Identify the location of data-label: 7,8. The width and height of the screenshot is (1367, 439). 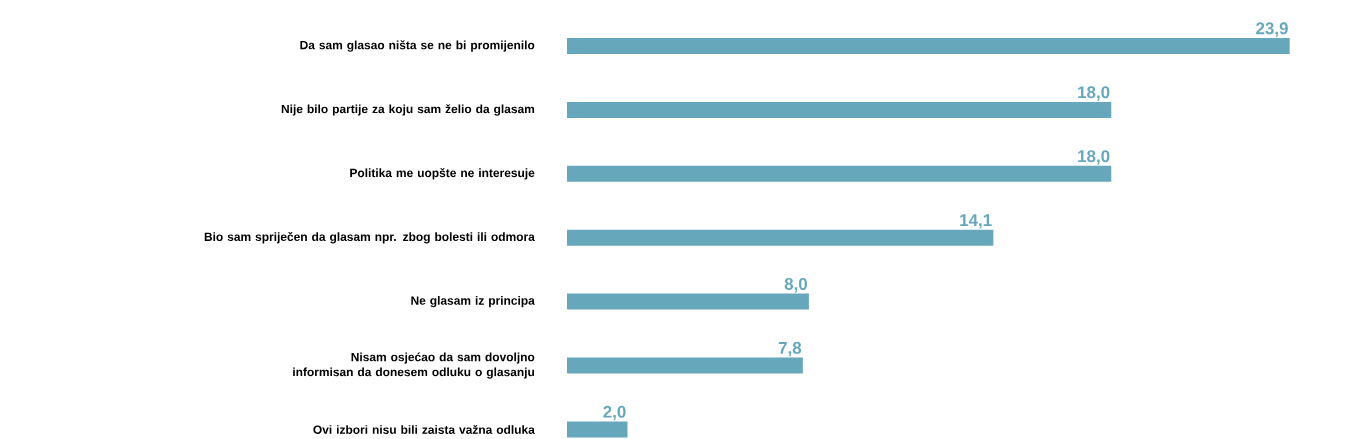
(790, 349).